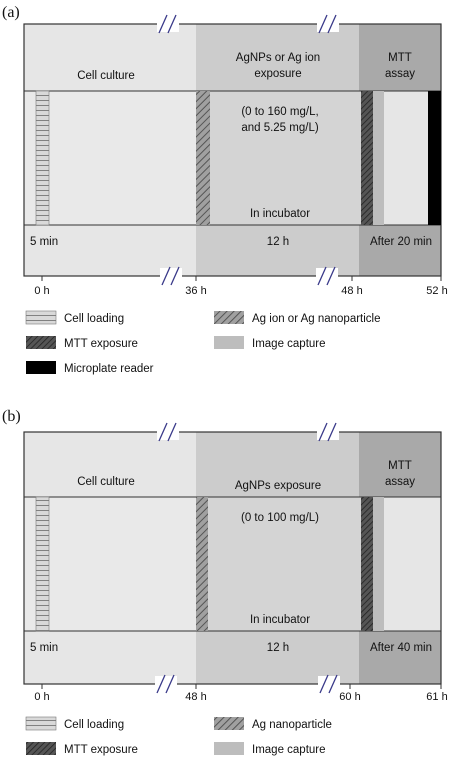 This screenshot has width=474, height=759. I want to click on panel-a-label: (a), so click(11, 12).